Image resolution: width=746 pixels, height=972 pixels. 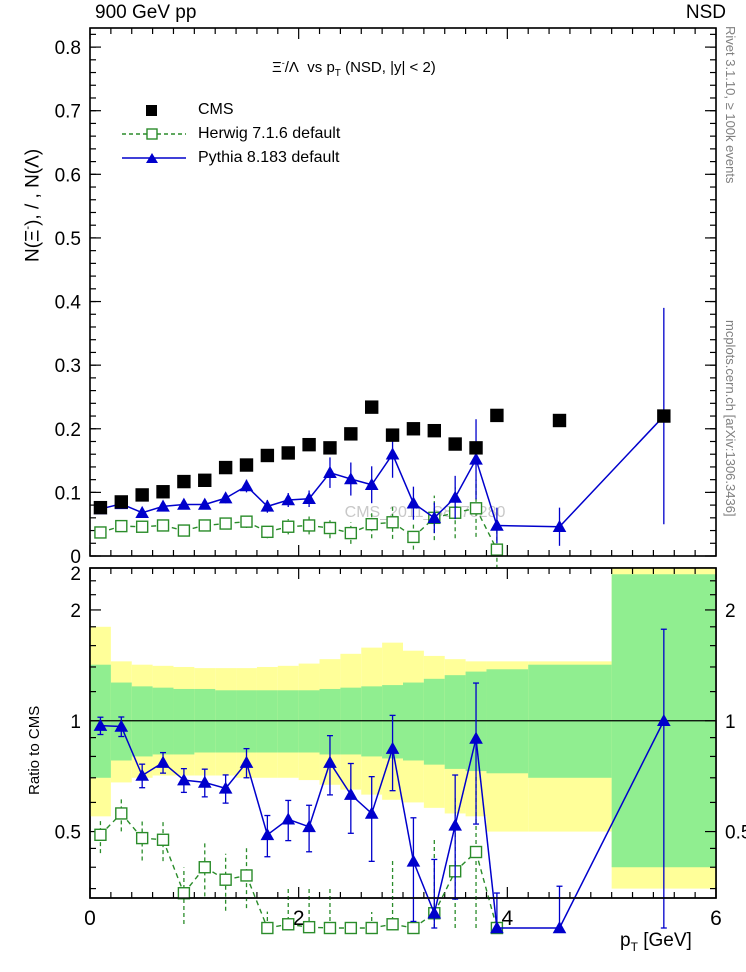 What do you see at coordinates (75, 722) in the screenshot?
I see `ratio-y-tick-label: 1` at bounding box center [75, 722].